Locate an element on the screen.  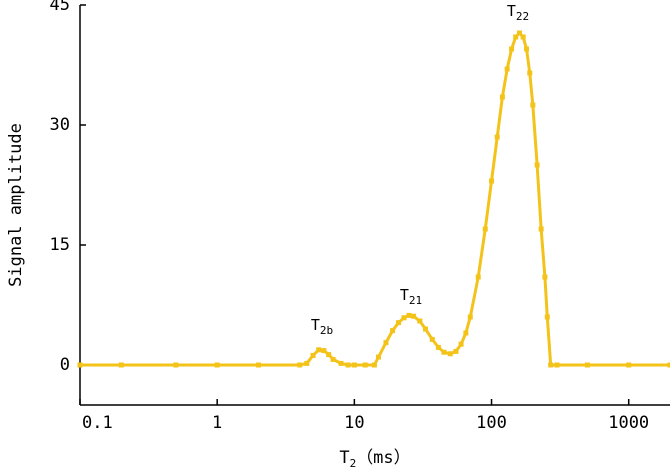
y-tick-label: 30 is located at coordinates (60, 125).